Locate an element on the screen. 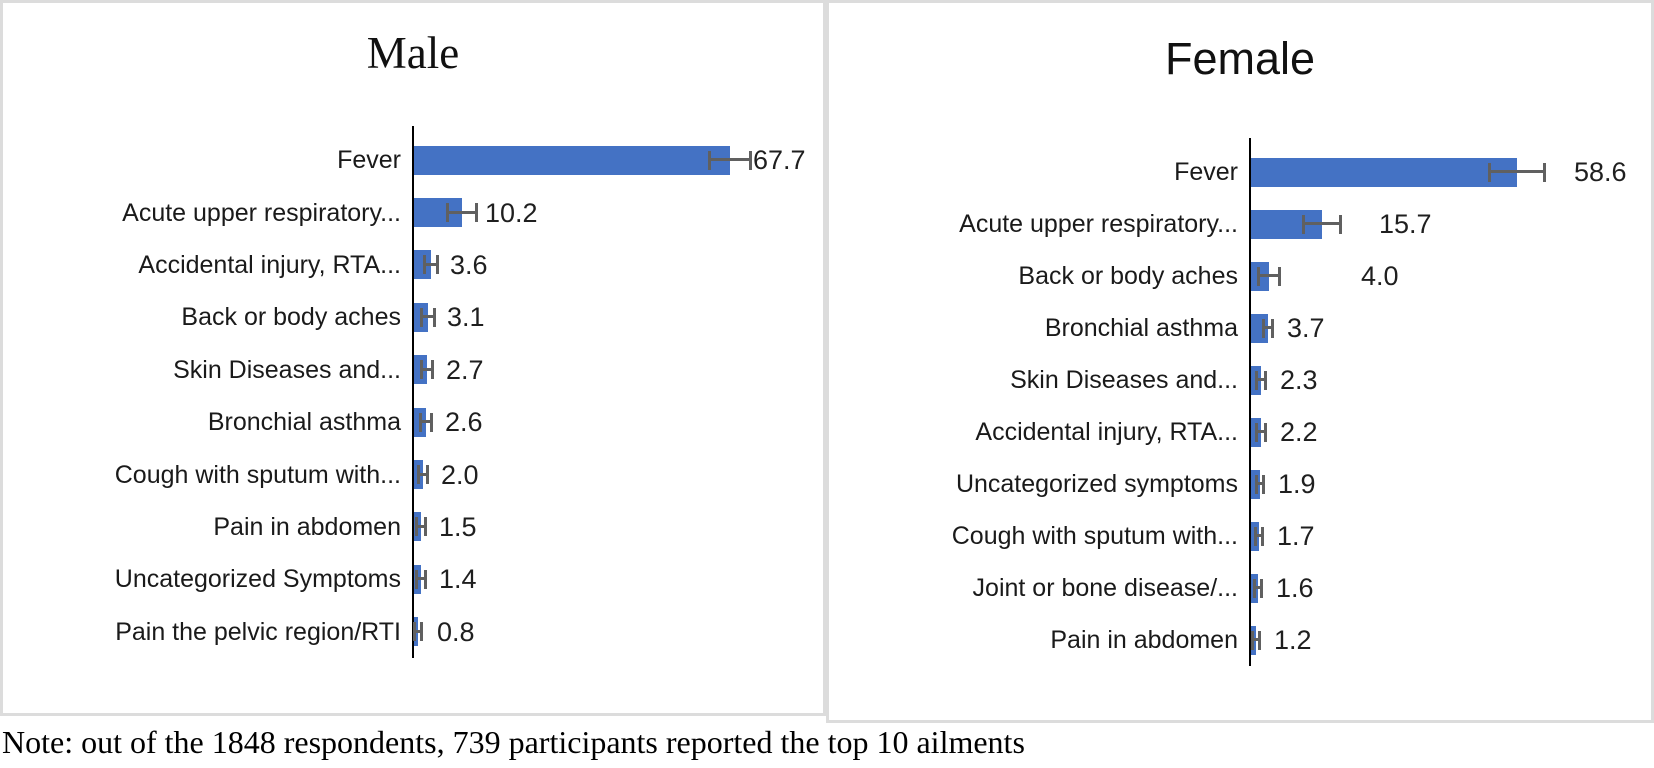 This screenshot has width=1654, height=768. category-label: Fever is located at coordinates (1206, 172).